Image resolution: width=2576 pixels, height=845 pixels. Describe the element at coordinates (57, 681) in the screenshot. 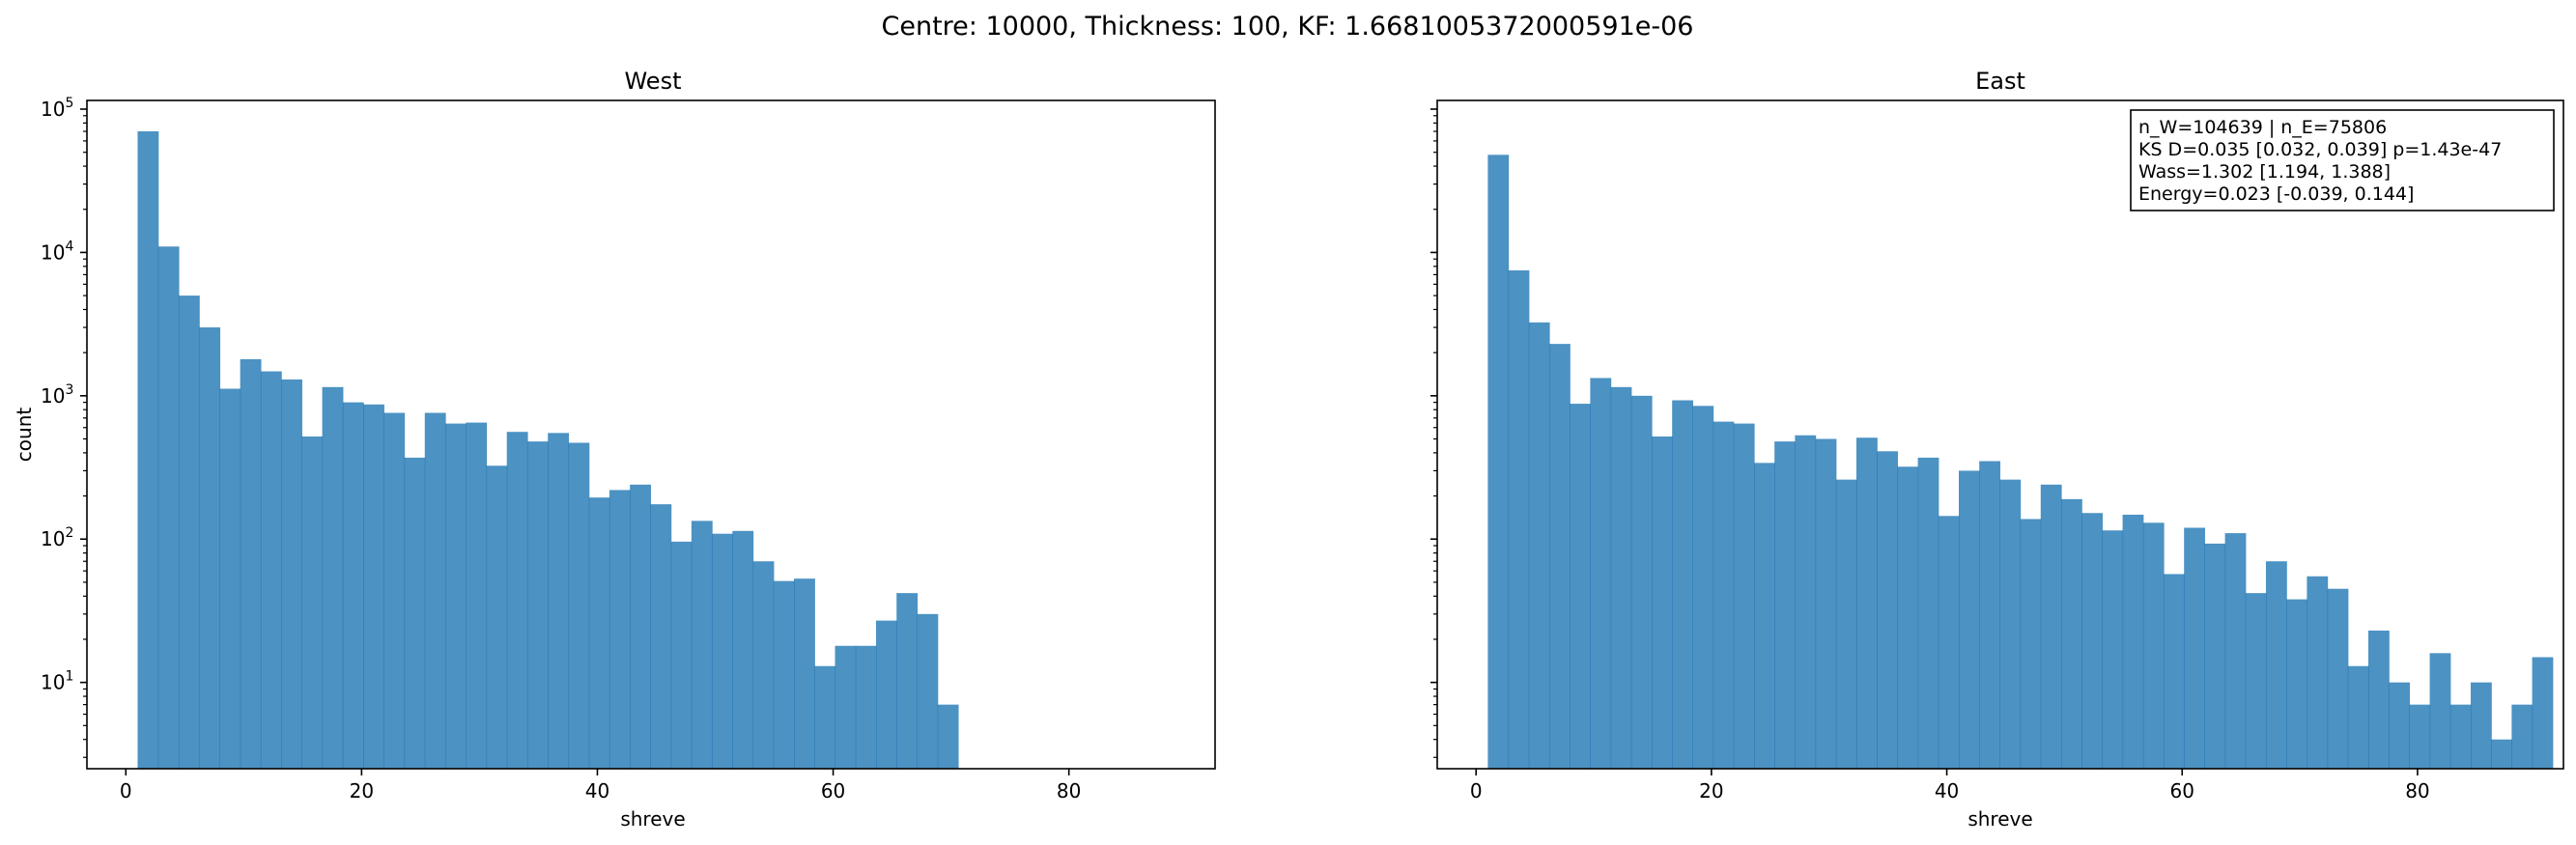

I see `west-y-tick-label: 10¹` at that location.